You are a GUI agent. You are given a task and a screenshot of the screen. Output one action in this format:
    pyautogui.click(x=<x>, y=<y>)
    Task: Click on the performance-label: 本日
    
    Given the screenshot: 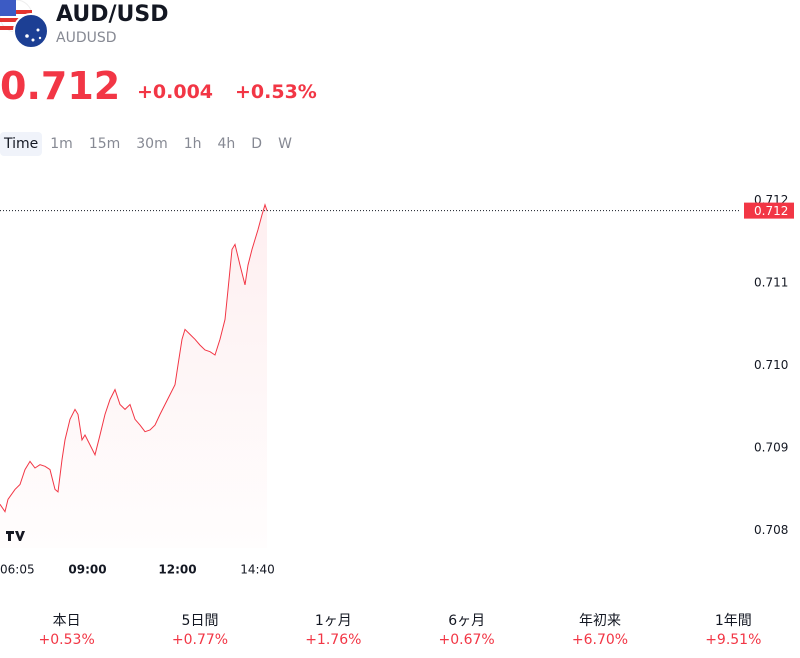 What is the action you would take?
    pyautogui.click(x=66, y=621)
    